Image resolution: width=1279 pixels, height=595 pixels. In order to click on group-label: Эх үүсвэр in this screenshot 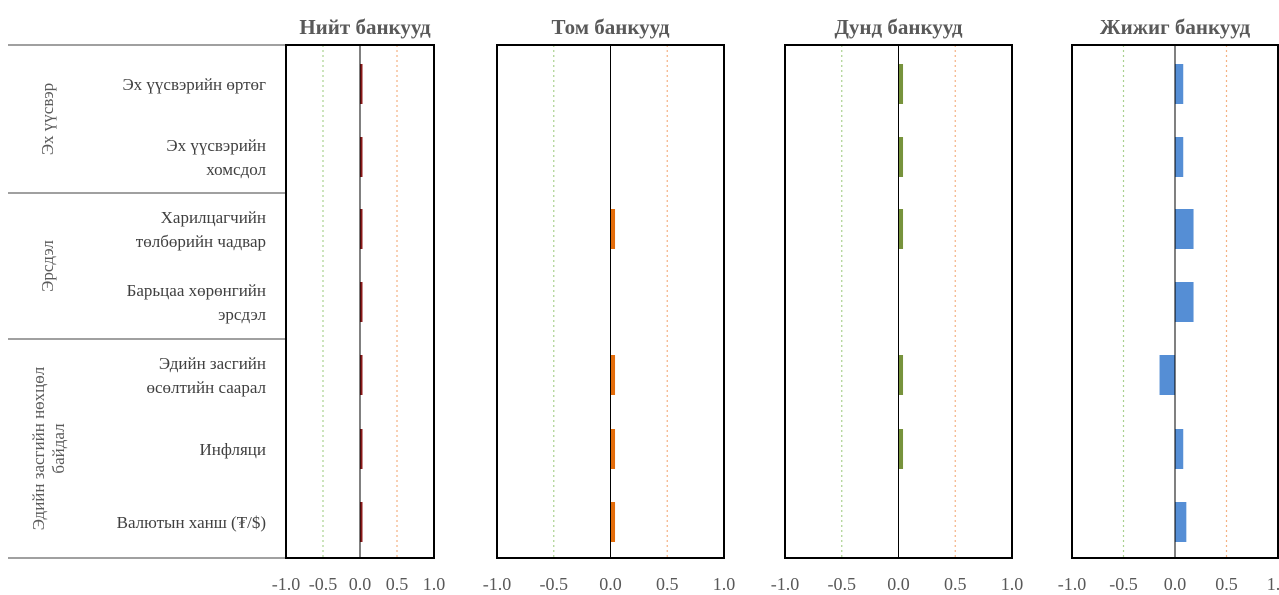, I will do `click(47, 119)`.